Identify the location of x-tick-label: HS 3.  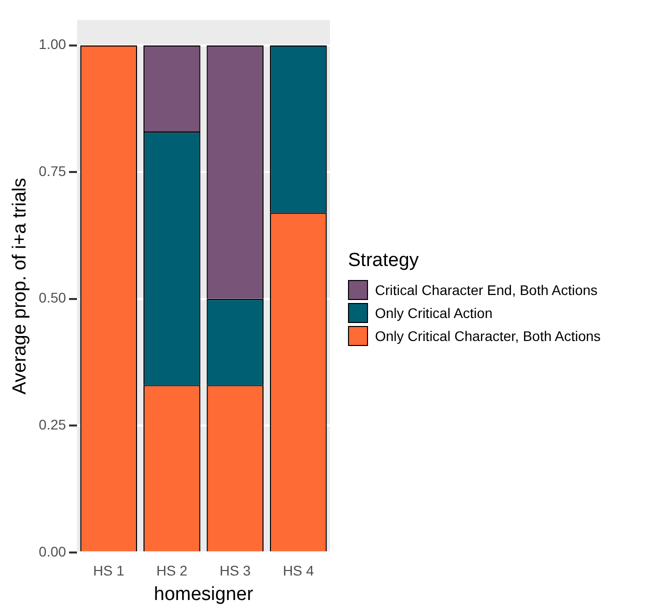
(235, 570).